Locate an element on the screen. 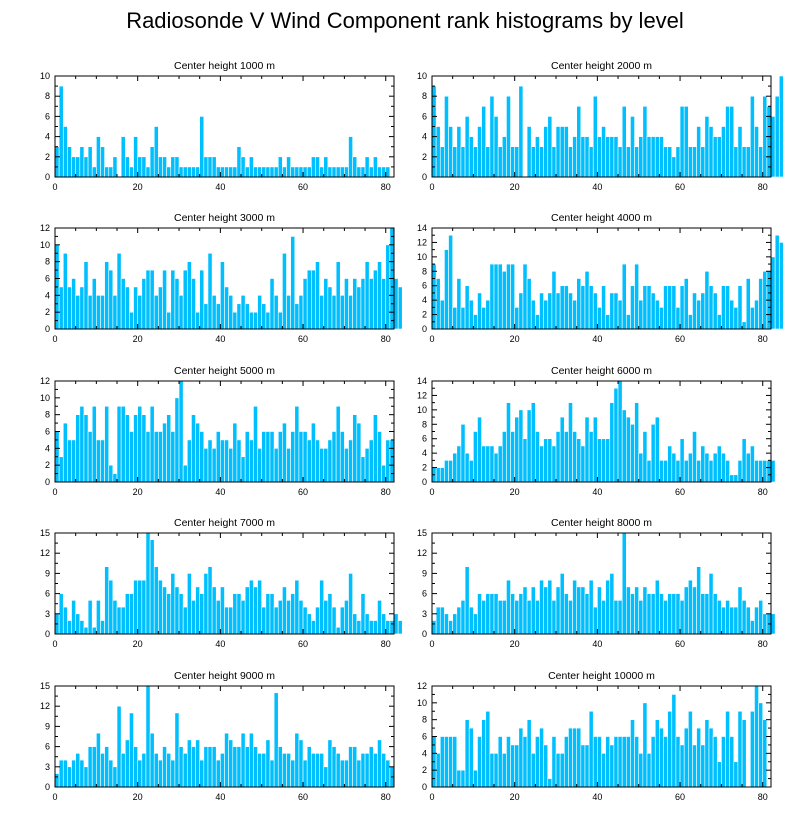 This screenshot has height=824, width=810. histogram-svg: Center height 4000 m 0 20 40 60 80 0 2 4 6 8 10 12 14 is located at coordinates (600, 278).